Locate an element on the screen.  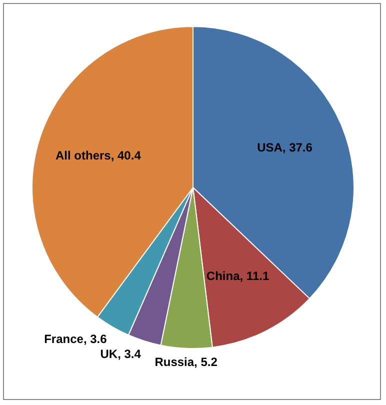
data-label: , 40.4 is located at coordinates (126, 155).